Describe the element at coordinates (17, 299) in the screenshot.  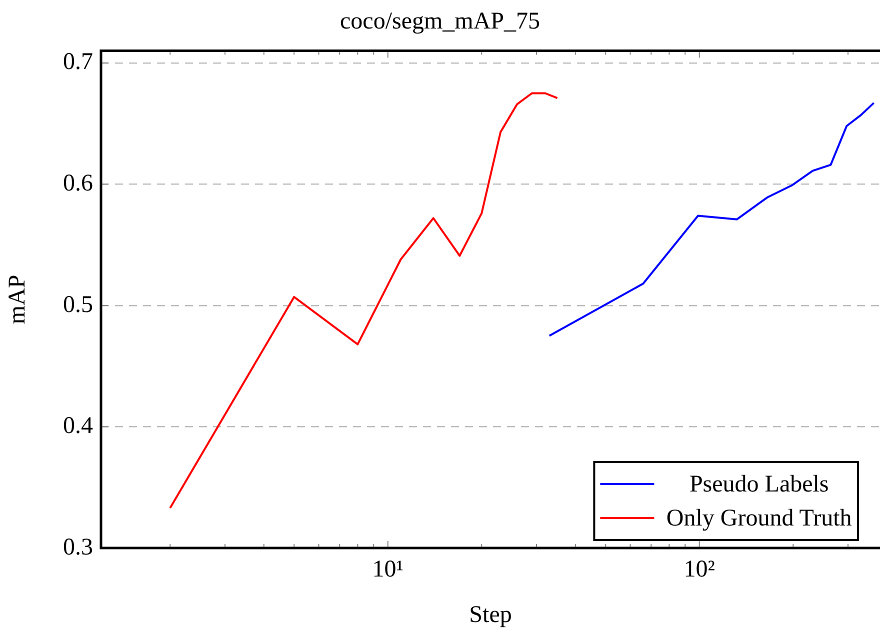
I see `y-axis-title: mAP` at that location.